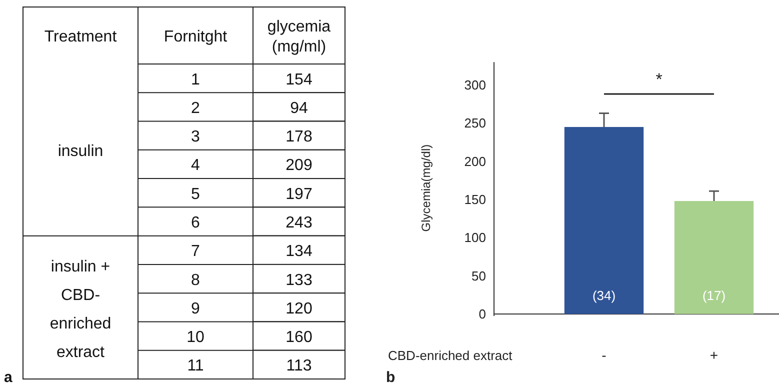 This screenshot has width=779, height=386. What do you see at coordinates (195, 366) in the screenshot?
I see `y-tick-label: 11` at bounding box center [195, 366].